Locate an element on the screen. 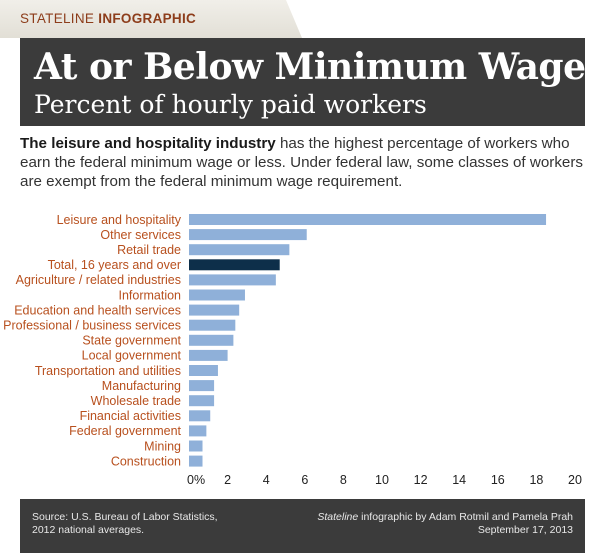 Image resolution: width=604 pixels, height=553 pixels. stateline-tag: STATELINE INFOGRAPHIC is located at coordinates (151, 19).